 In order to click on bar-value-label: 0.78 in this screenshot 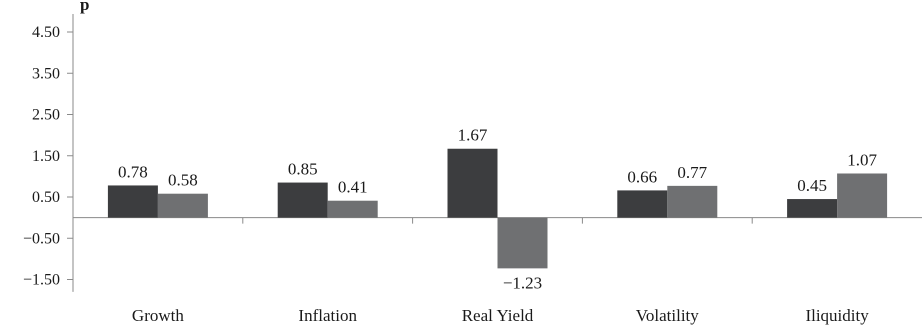, I will do `click(133, 171)`.